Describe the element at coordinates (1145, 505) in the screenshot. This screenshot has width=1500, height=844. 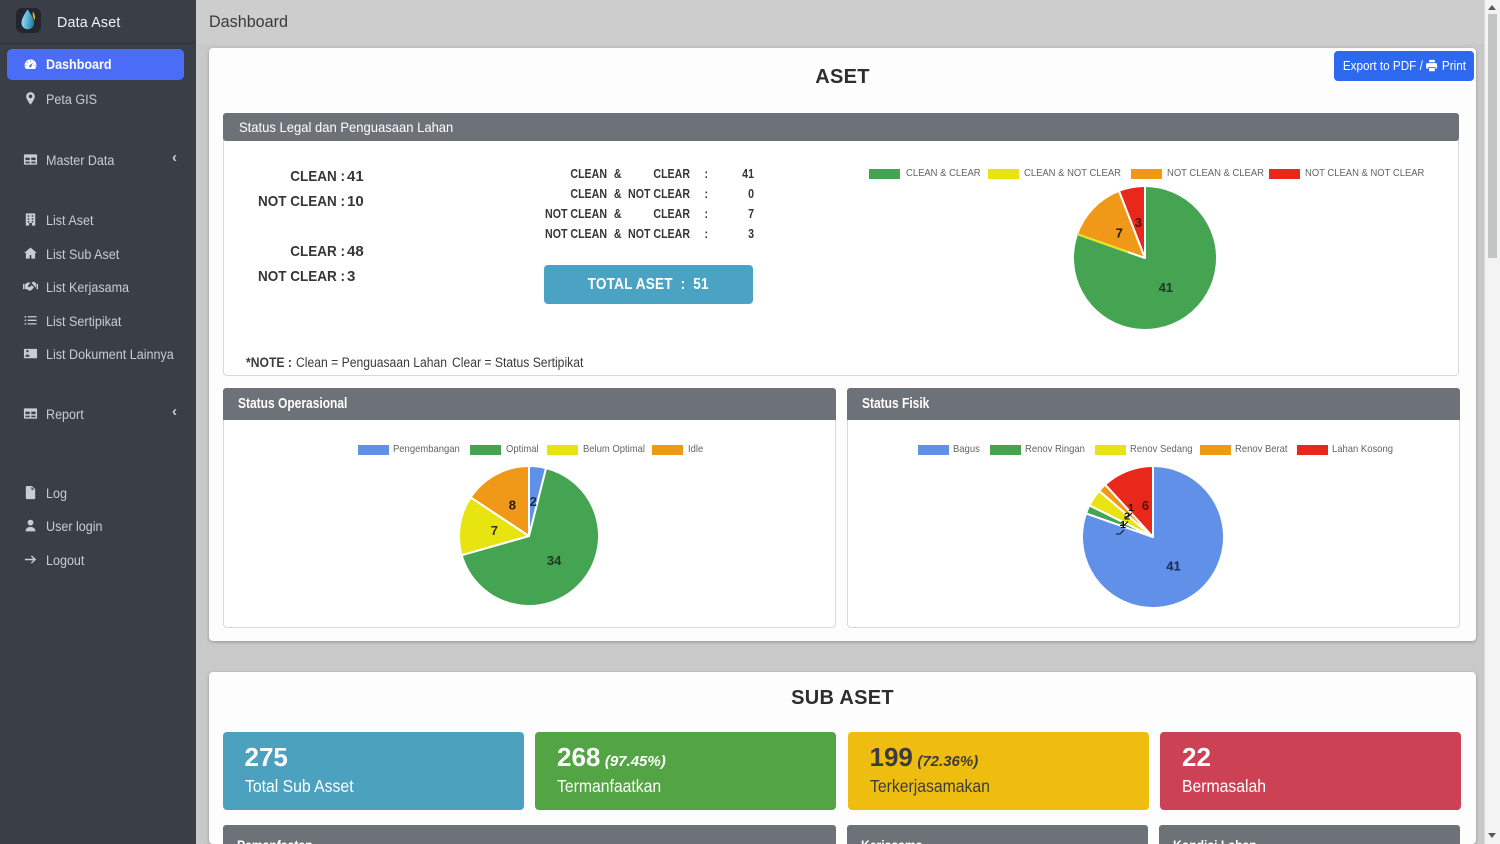
I see `svg-text: 6` at that location.